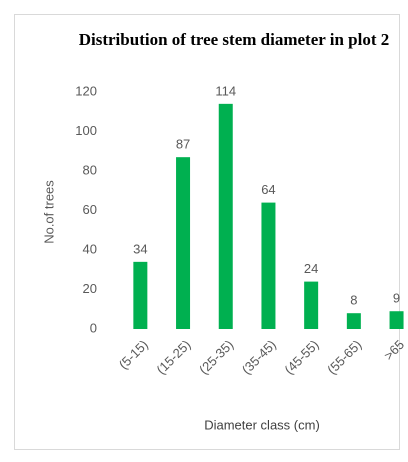  Describe the element at coordinates (216, 357) in the screenshot. I see `x-tick-label: (25-35)` at that location.